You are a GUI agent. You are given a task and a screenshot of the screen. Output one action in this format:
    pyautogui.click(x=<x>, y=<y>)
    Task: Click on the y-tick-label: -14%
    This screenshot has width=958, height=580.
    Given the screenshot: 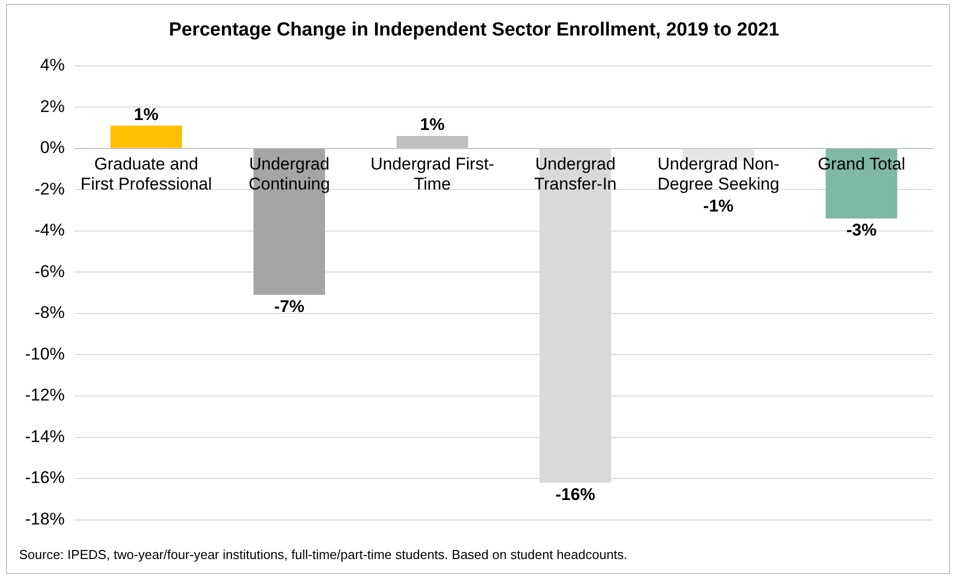 What is the action you would take?
    pyautogui.click(x=45, y=436)
    